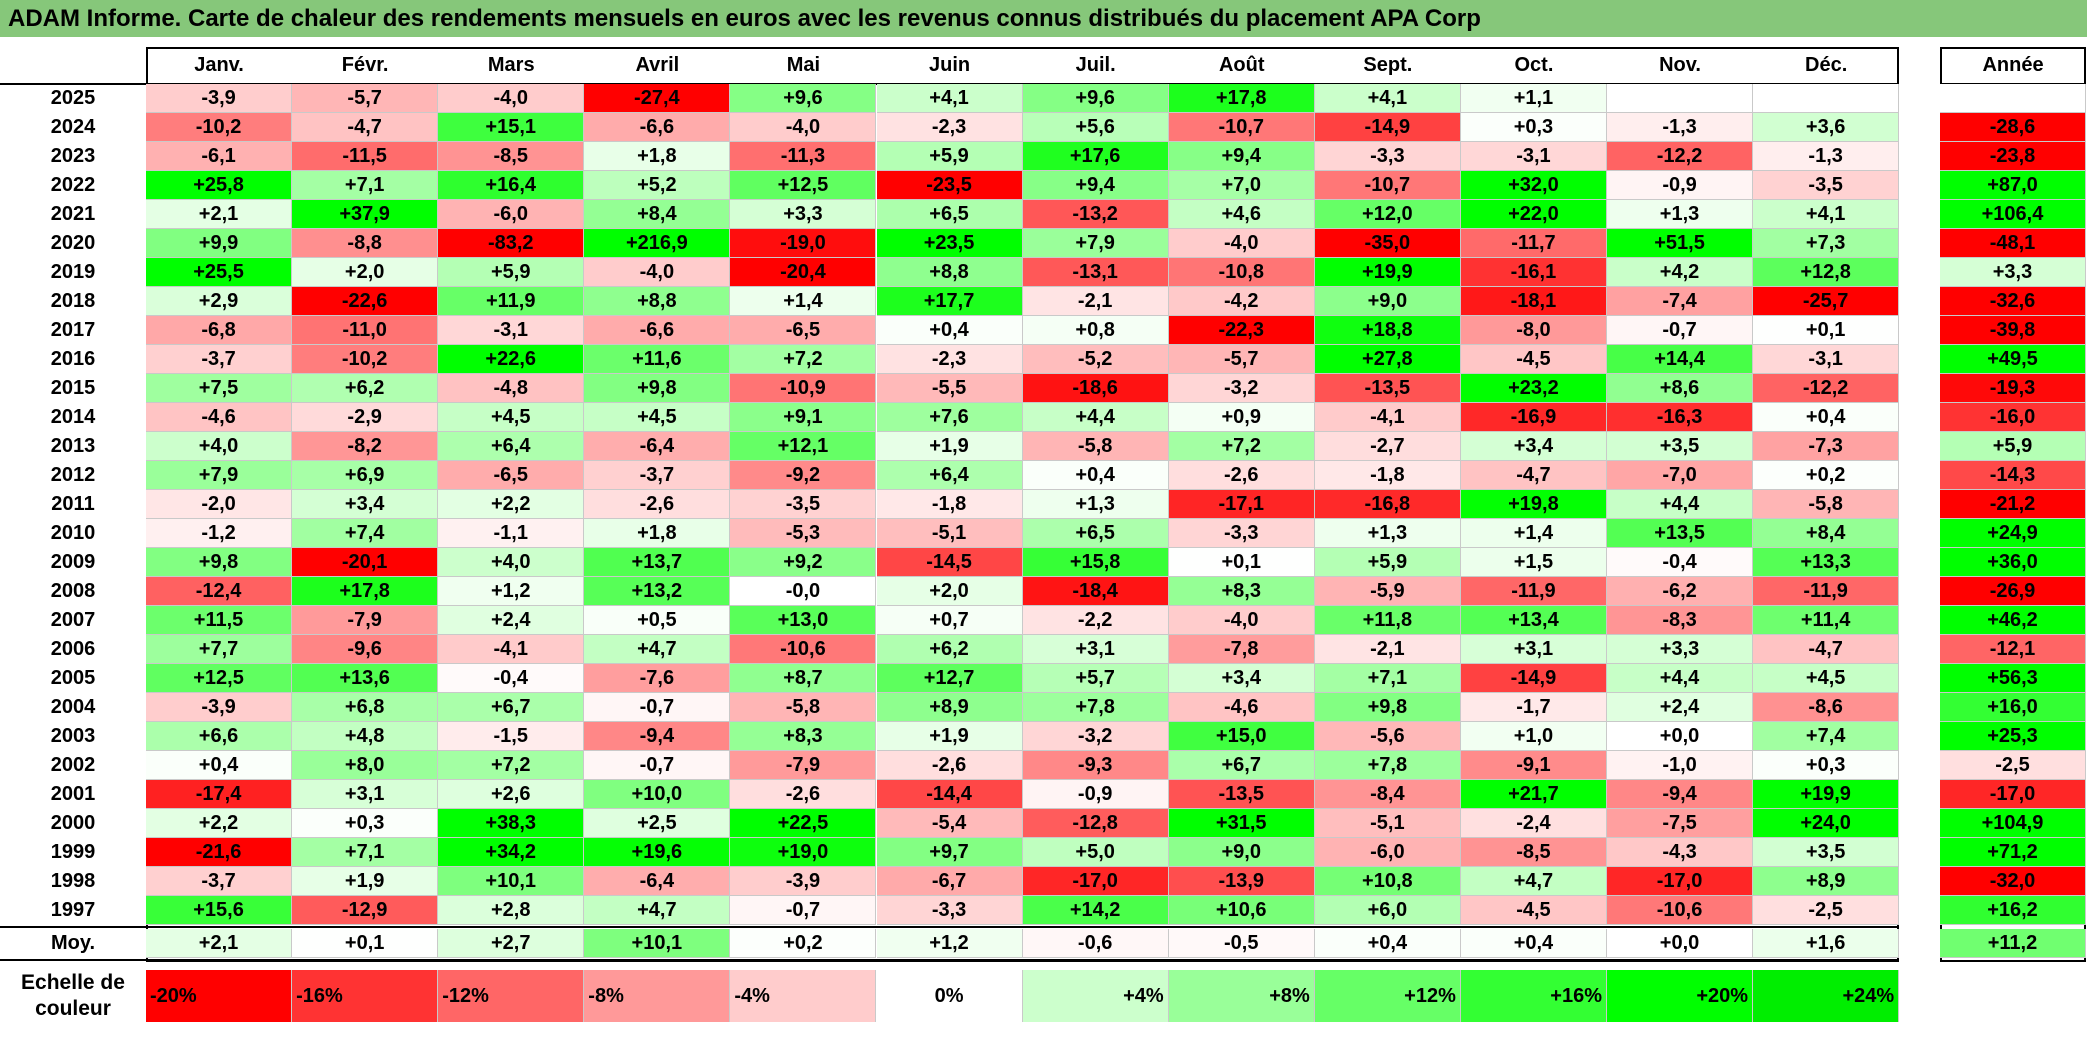  I want to click on year-label: 1999, so click(73, 852).